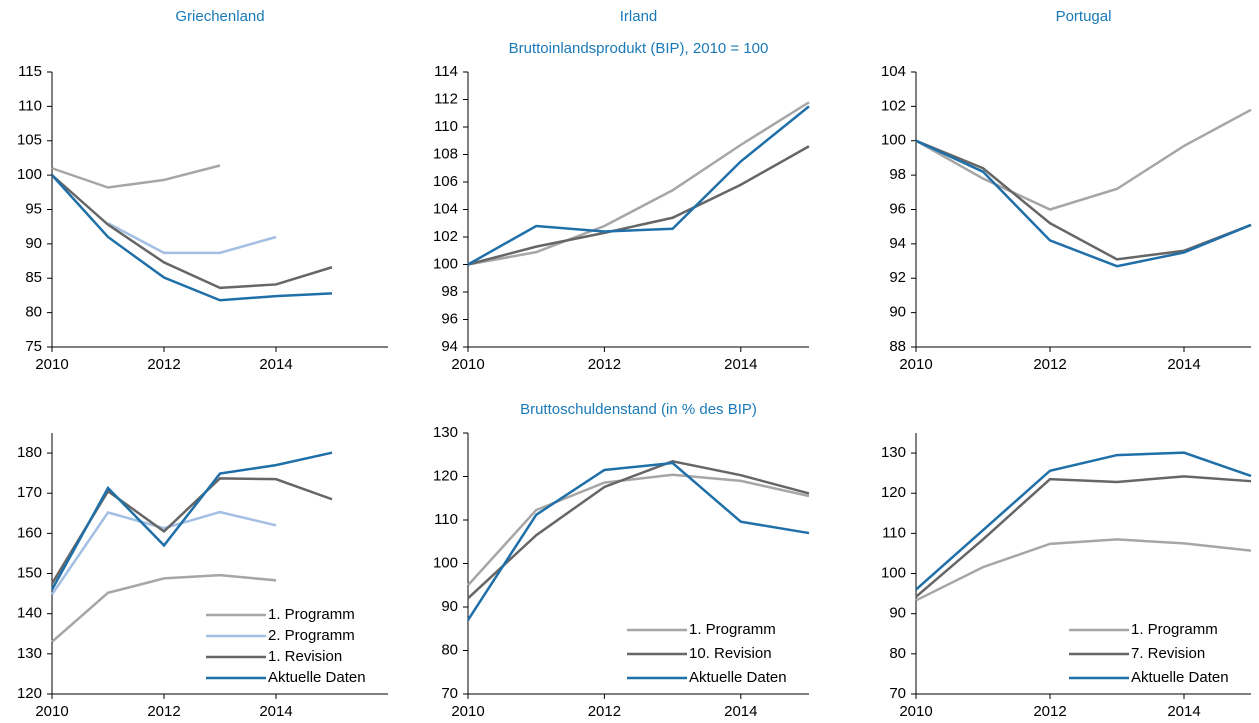 The height and width of the screenshot is (723, 1259). I want to click on y-tick-label: 180, so click(29, 452).